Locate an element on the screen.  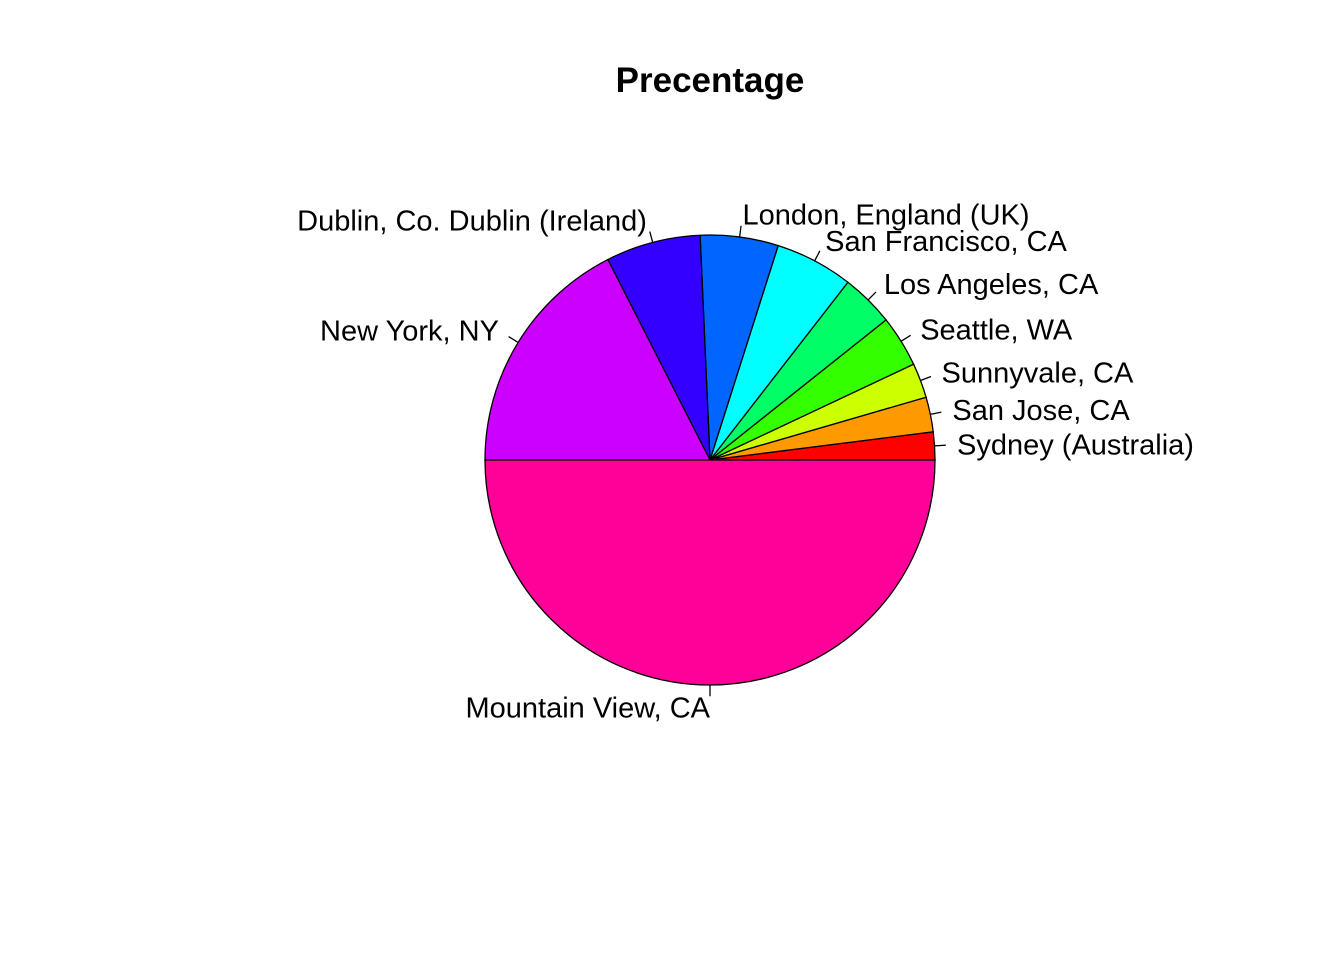
leader-line-los-angeles-ca is located at coordinates (872, 296).